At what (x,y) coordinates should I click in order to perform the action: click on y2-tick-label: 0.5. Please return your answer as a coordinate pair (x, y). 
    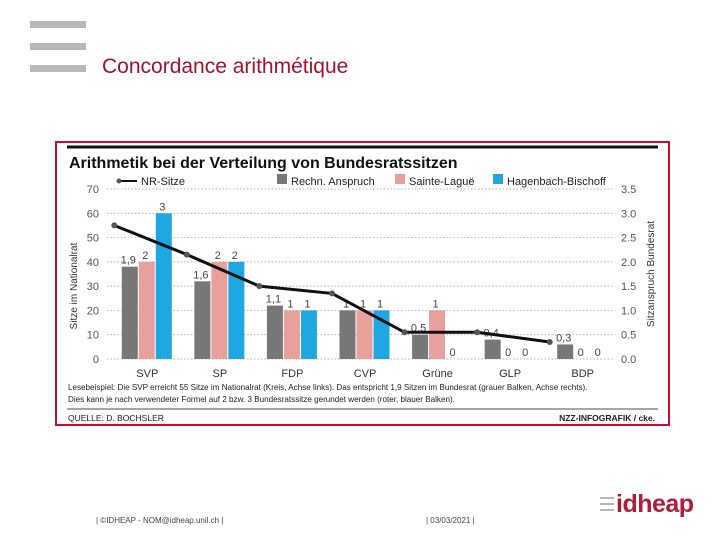
    Looking at the image, I should click on (628, 336).